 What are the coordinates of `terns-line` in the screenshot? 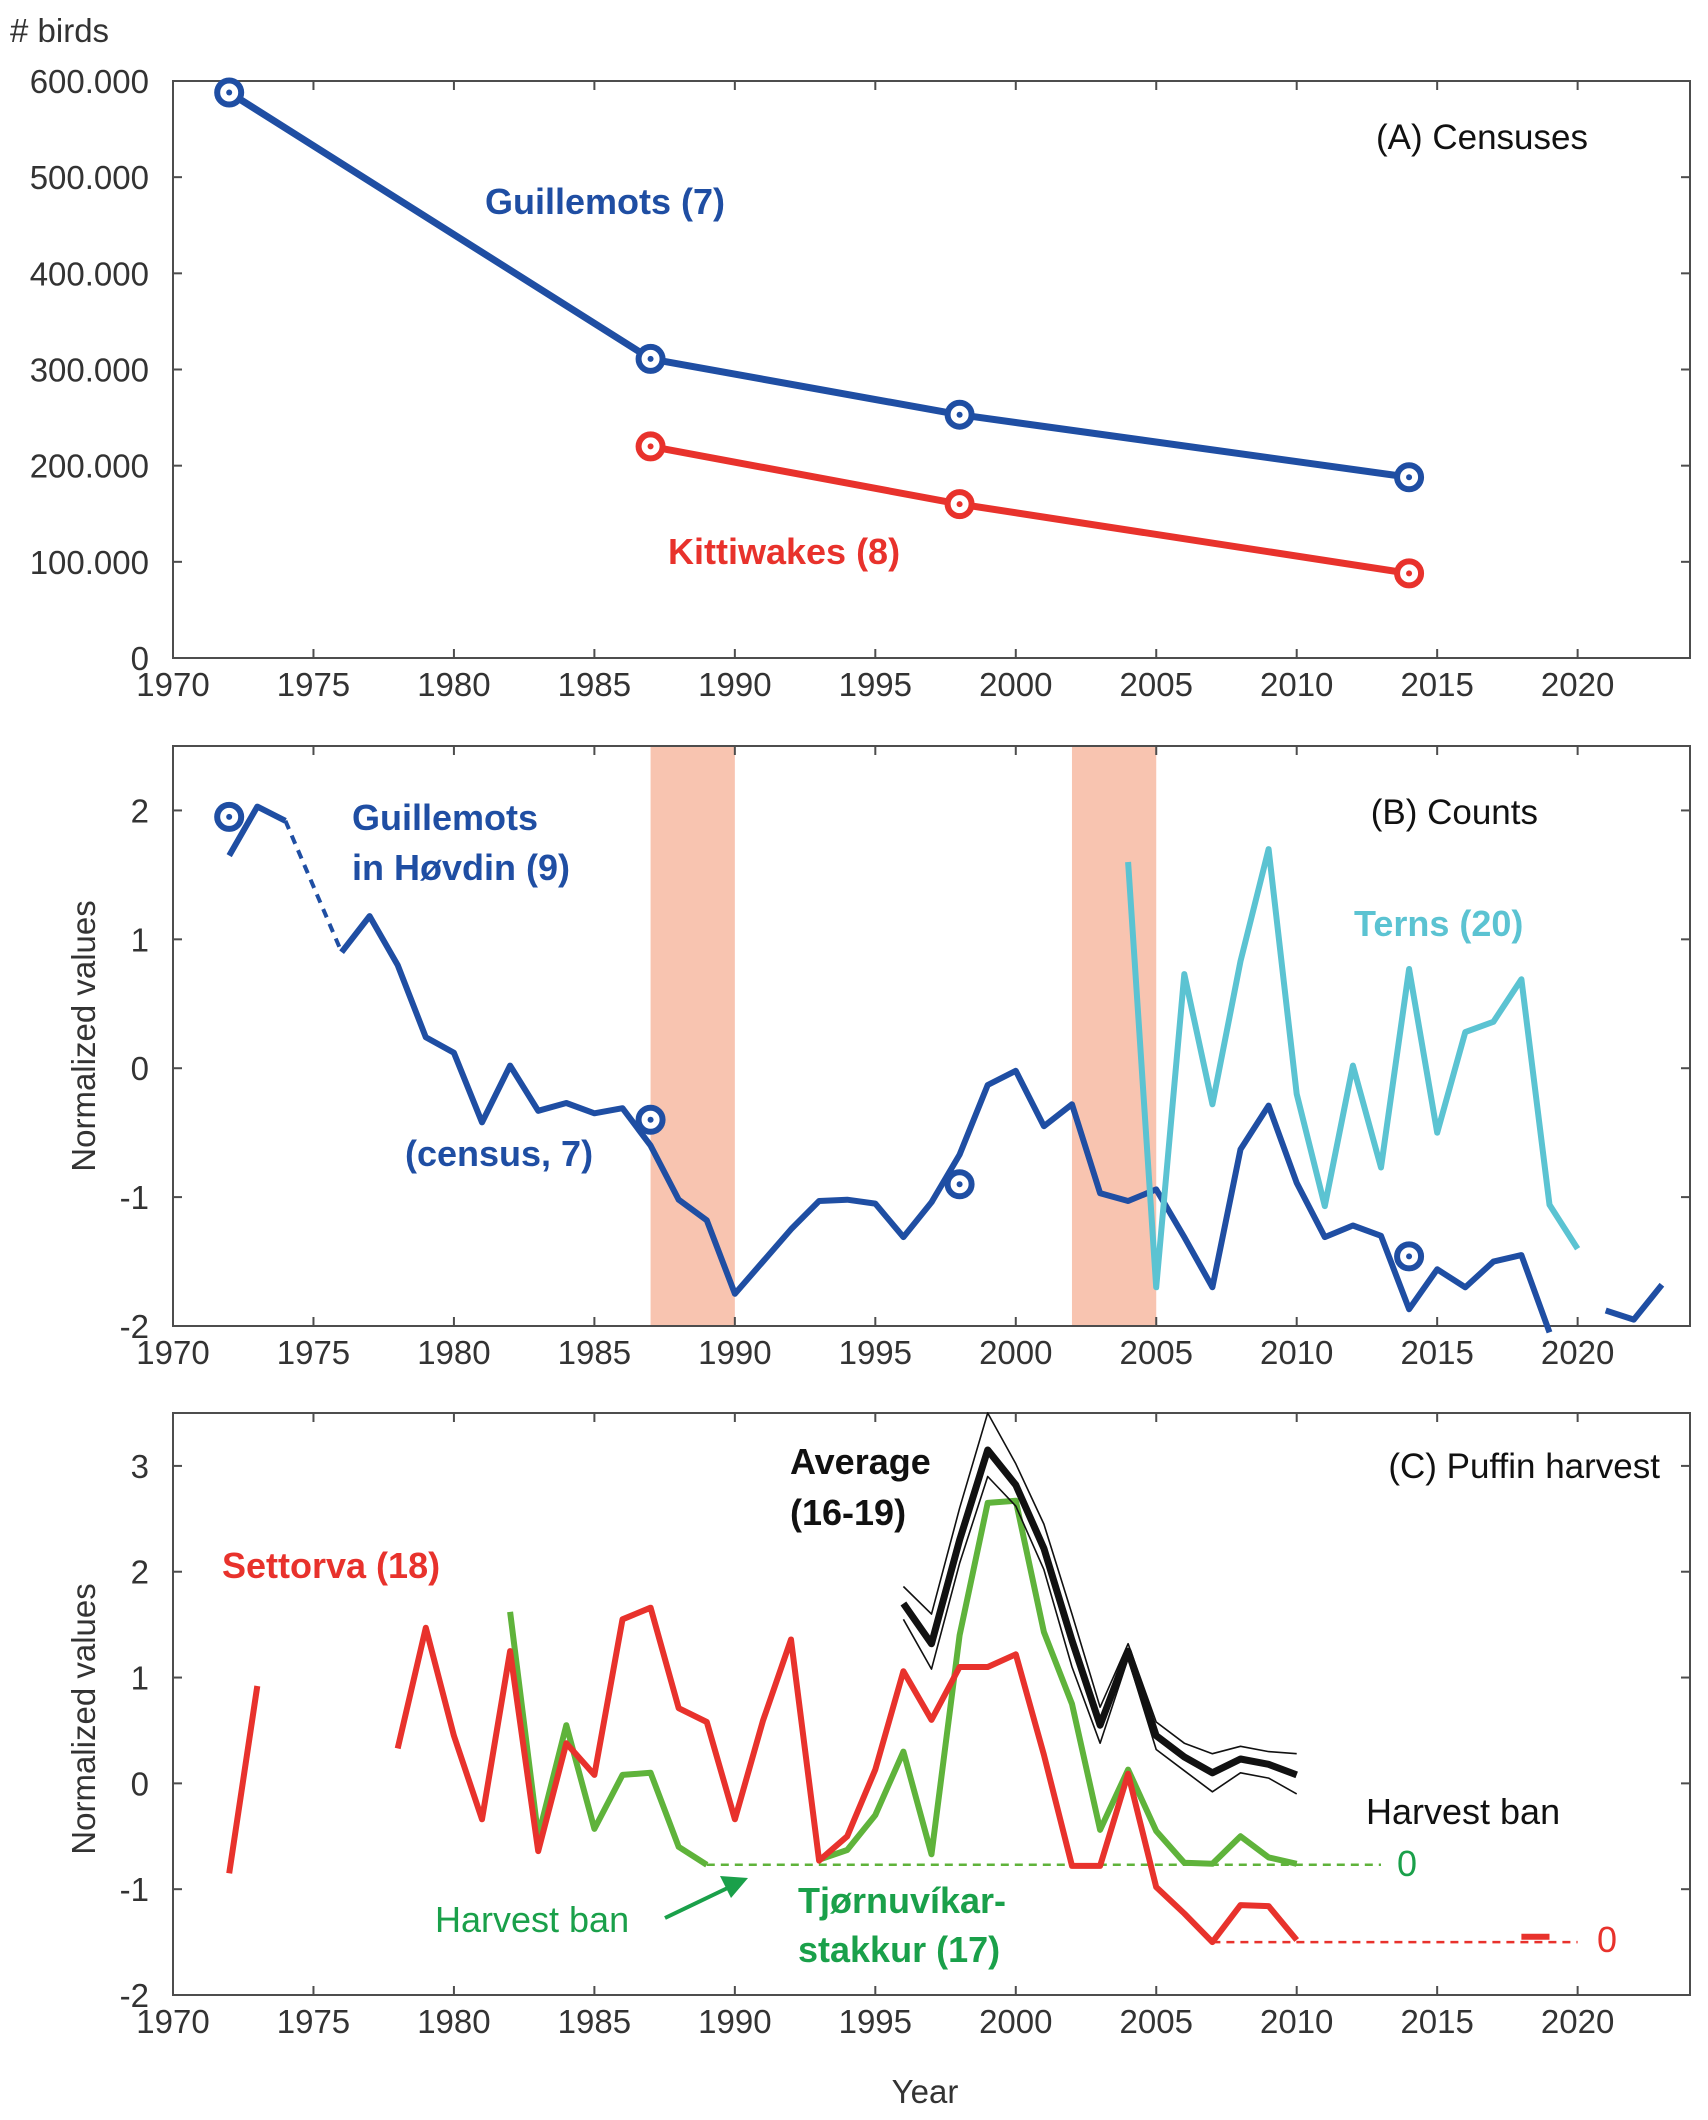 It's located at (1353, 1068).